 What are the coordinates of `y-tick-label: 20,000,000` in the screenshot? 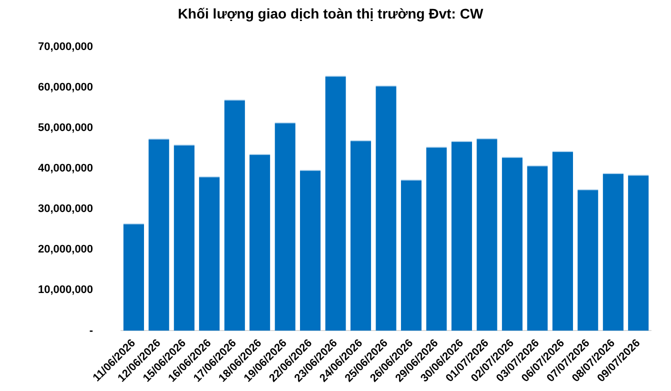 It's located at (66, 250).